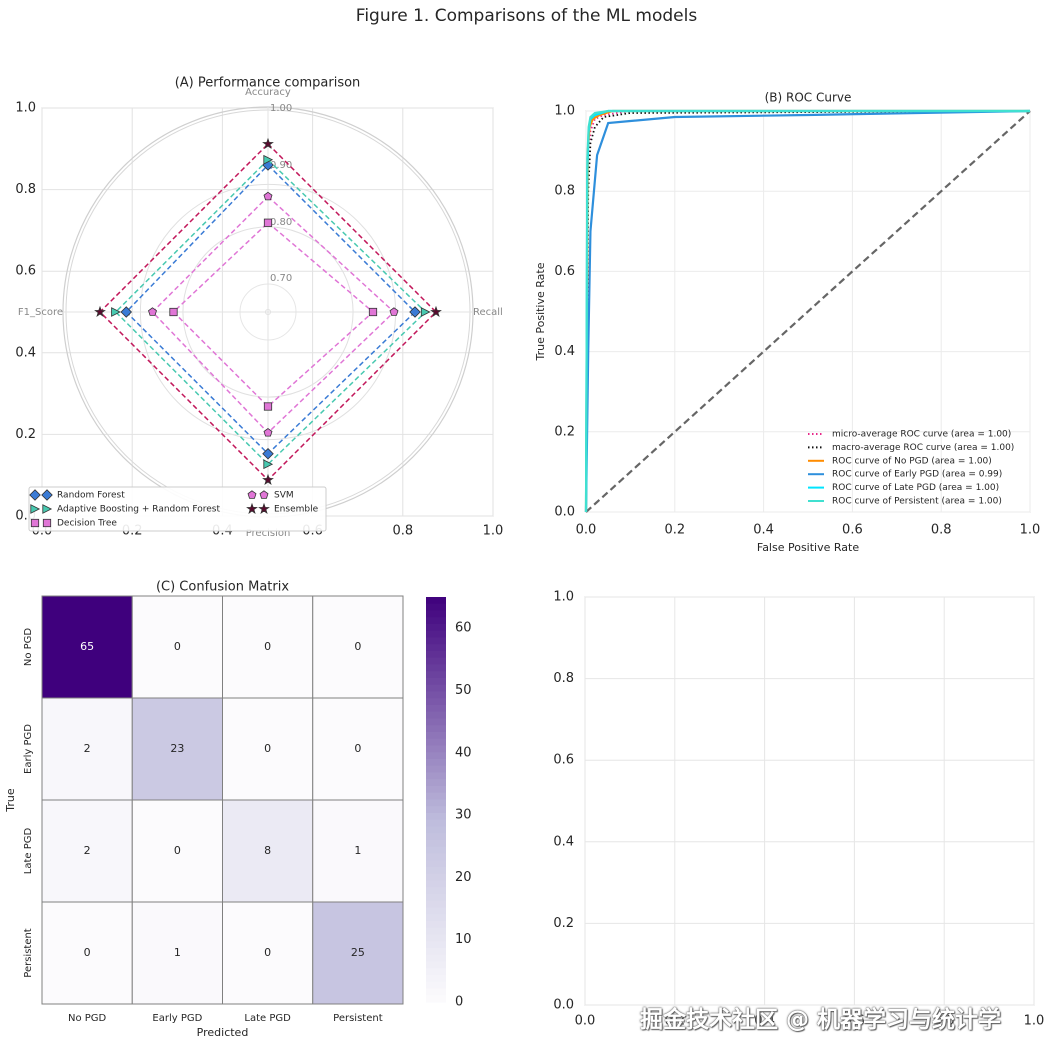 The image size is (1053, 1047). Describe the element at coordinates (25, 189) in the screenshot. I see `panel-a-bg-ytick: 0.8` at that location.